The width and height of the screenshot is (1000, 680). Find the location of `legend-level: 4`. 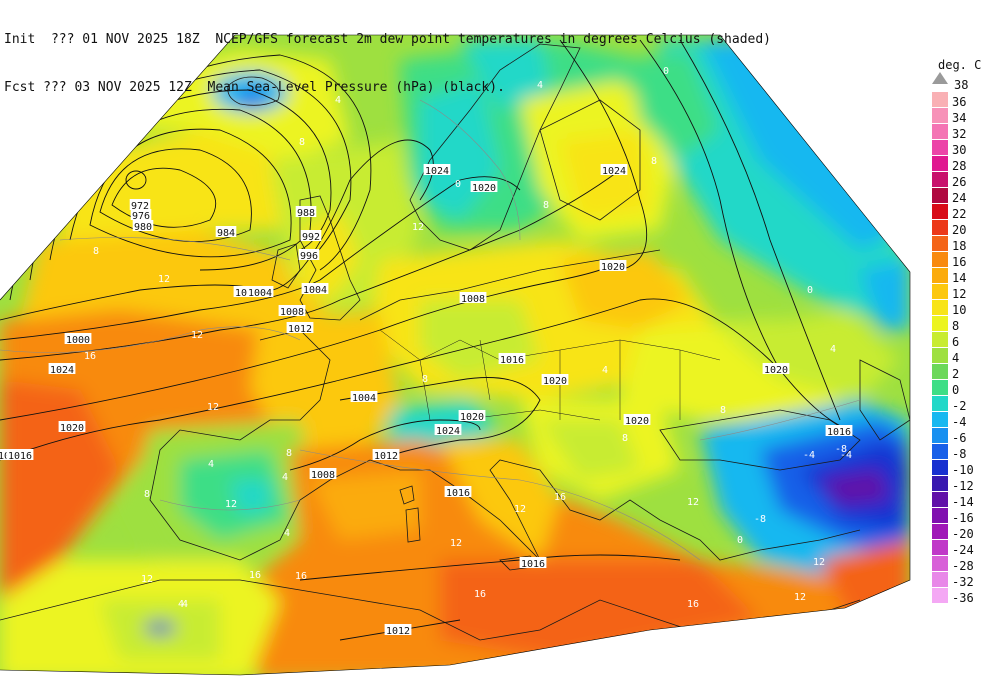

legend-level: 4 is located at coordinates (964, 356).